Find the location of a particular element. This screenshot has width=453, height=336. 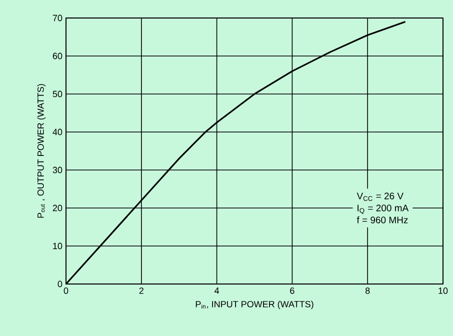

annotation: V$_{CC}$ = 26 V is located at coordinates (380, 196).